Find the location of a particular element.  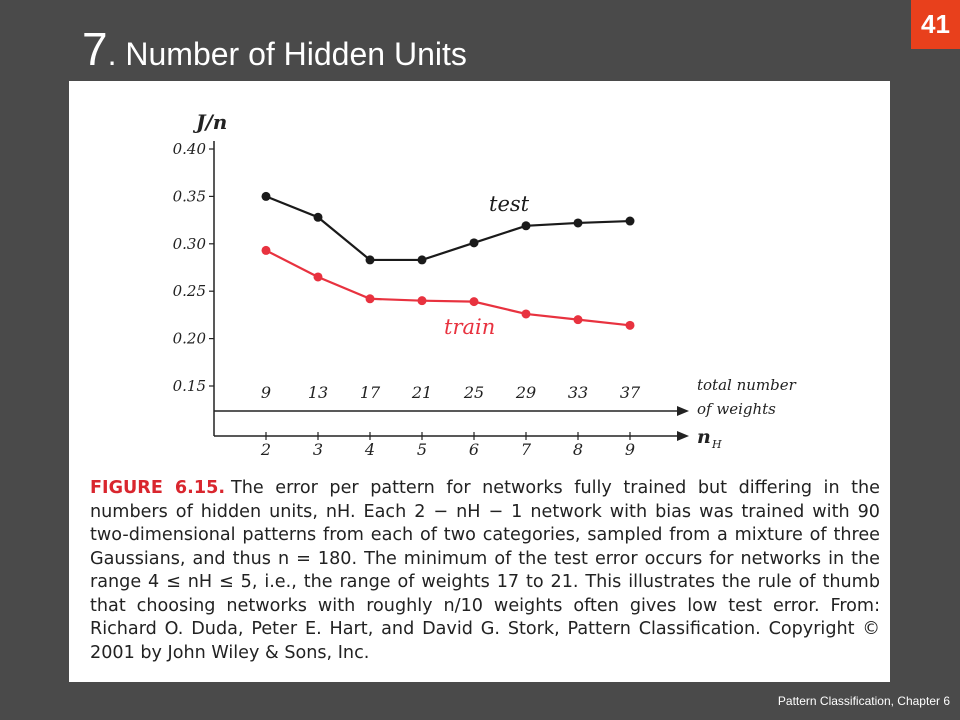

weights-axis-label-line1: total number is located at coordinates (747, 385).